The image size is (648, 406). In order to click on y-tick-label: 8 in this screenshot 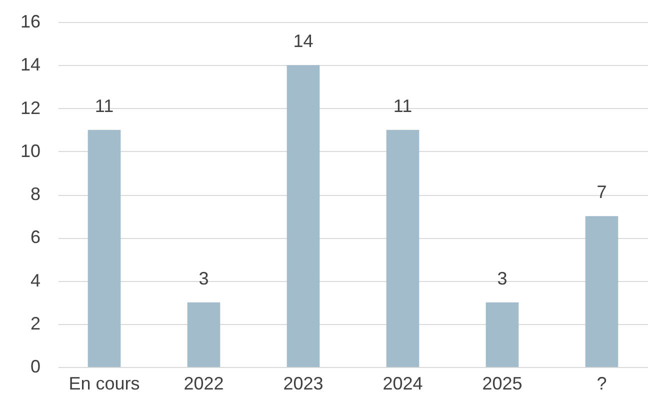, I will do `click(35, 194)`.